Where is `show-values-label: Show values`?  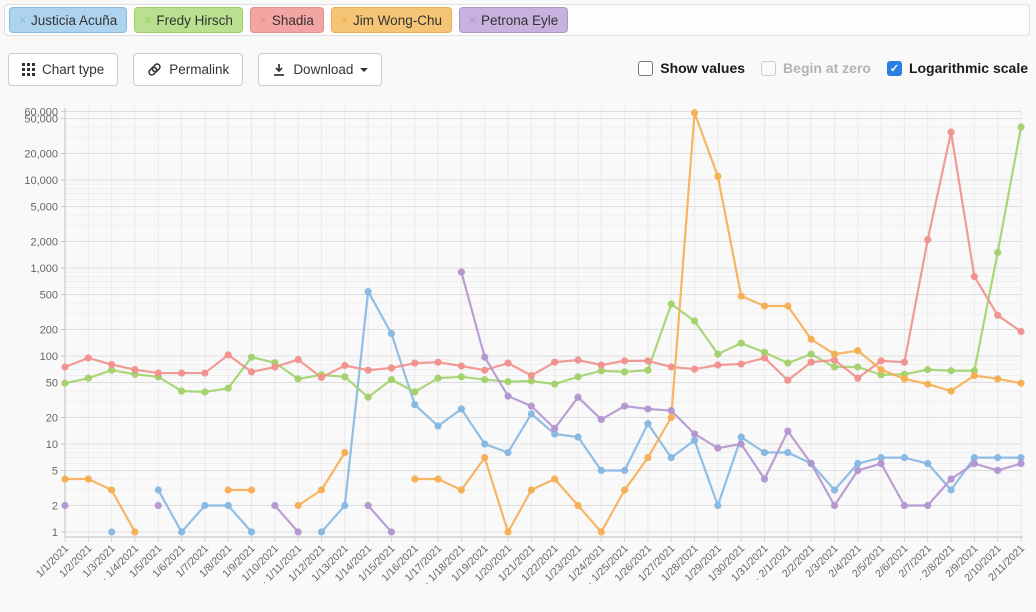 show-values-label: Show values is located at coordinates (703, 68).